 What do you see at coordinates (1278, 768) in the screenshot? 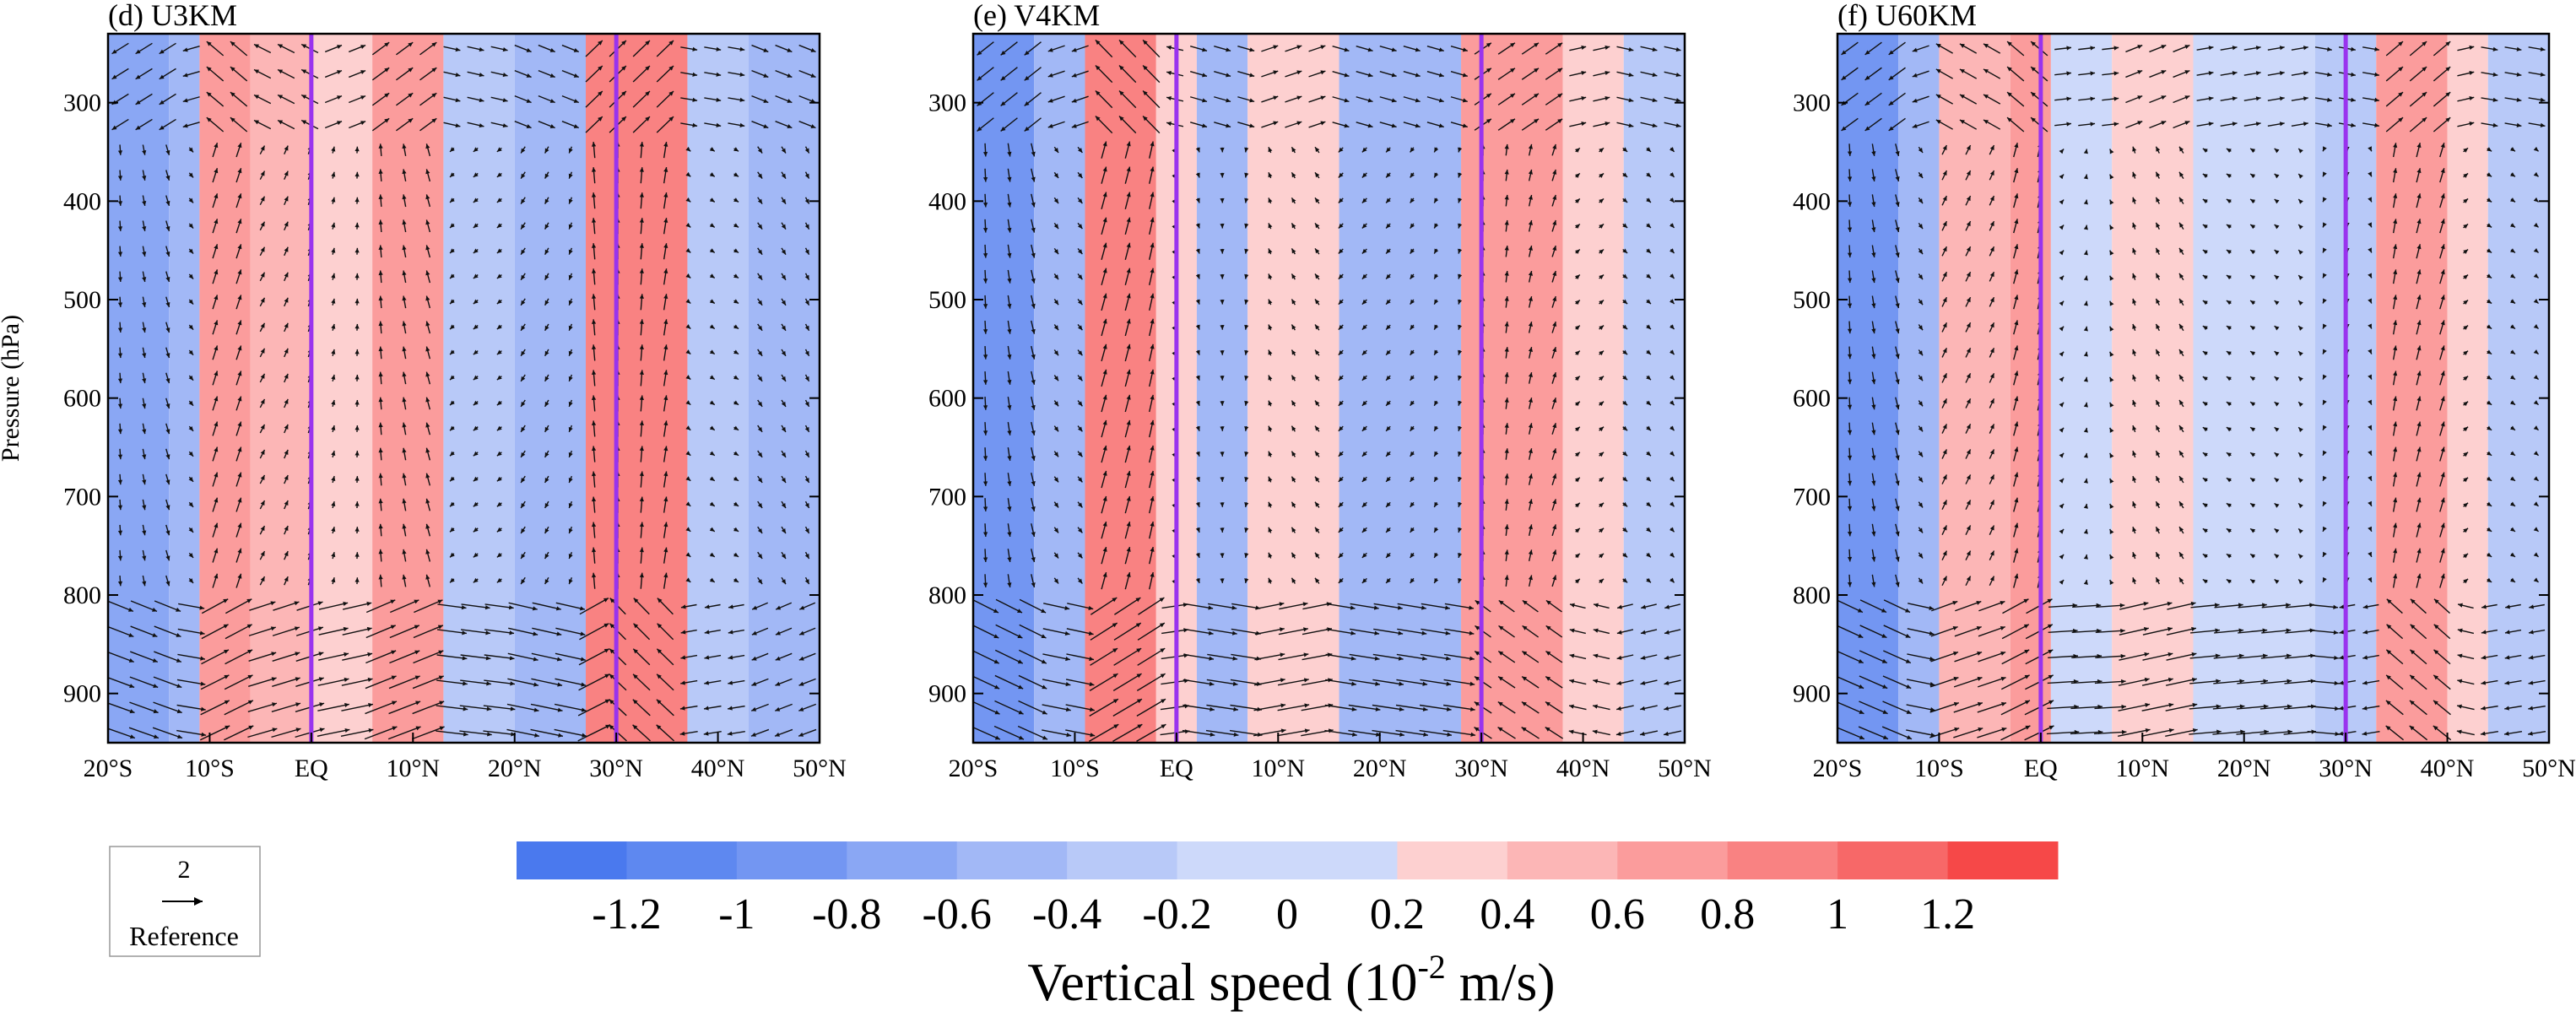
I see `x-tick-label: 10°N` at bounding box center [1278, 768].